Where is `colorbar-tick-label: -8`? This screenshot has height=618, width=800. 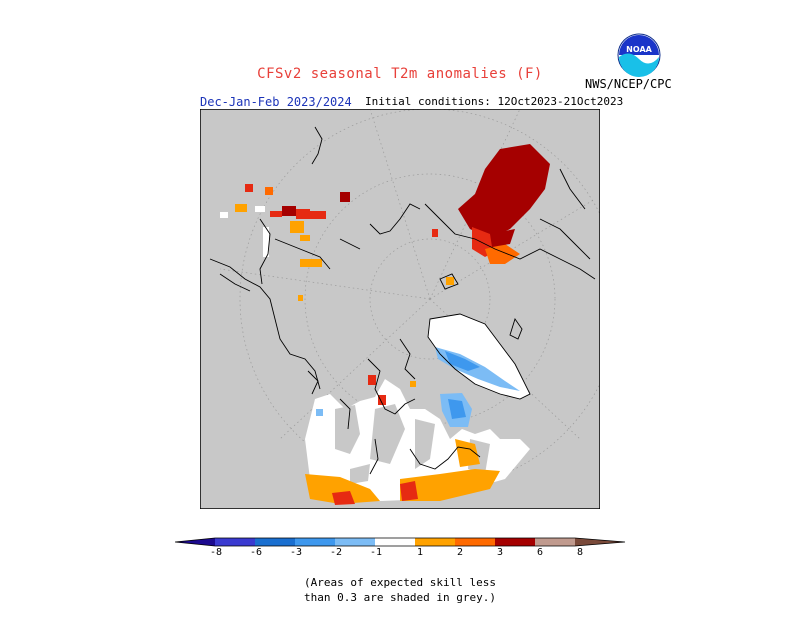 colorbar-tick-label: -8 is located at coordinates (216, 552).